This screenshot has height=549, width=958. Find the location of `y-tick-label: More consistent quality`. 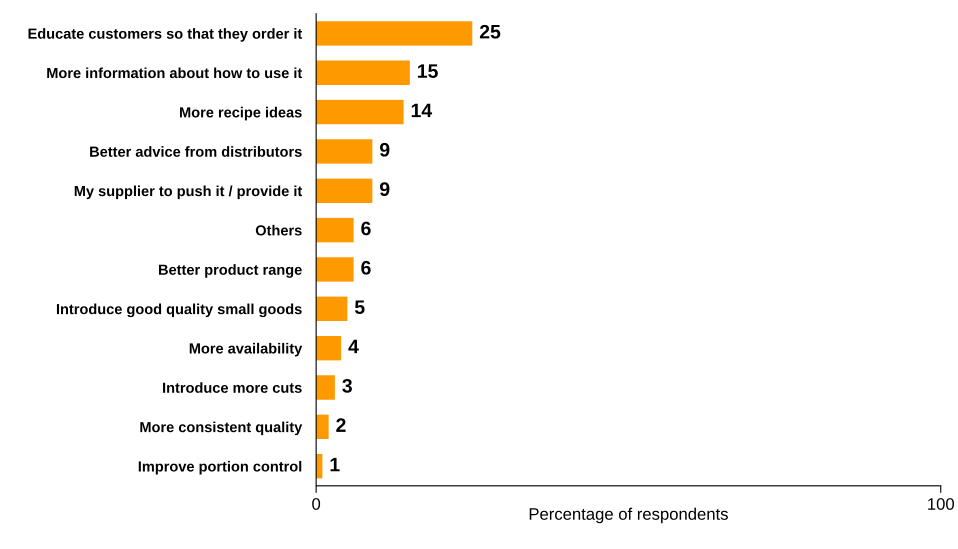

y-tick-label: More consistent quality is located at coordinates (221, 429).